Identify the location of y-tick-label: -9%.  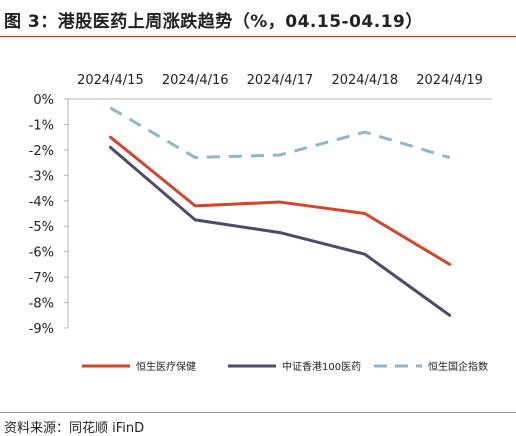
(41, 329).